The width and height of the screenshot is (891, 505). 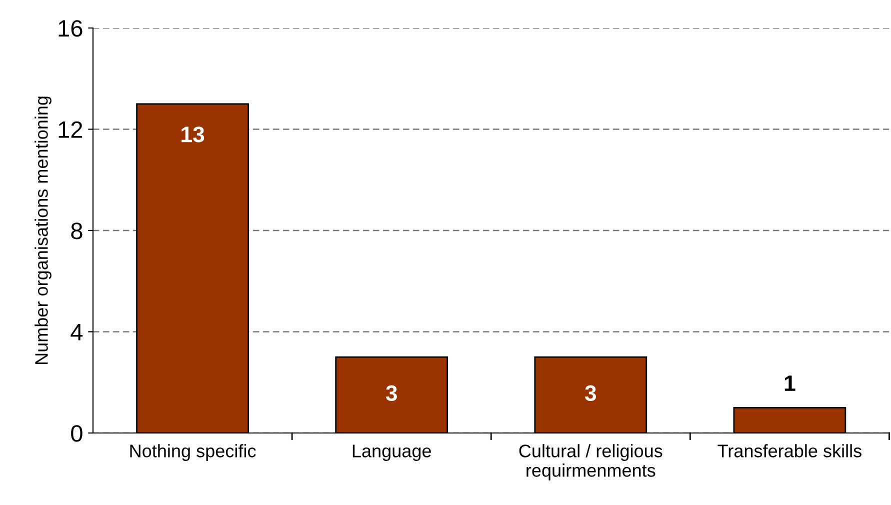 I want to click on y-tick-label: 0, so click(x=76, y=433).